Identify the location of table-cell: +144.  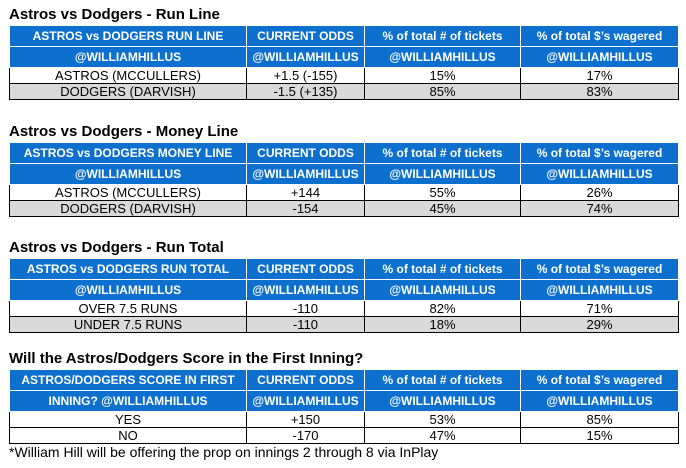
(305, 192).